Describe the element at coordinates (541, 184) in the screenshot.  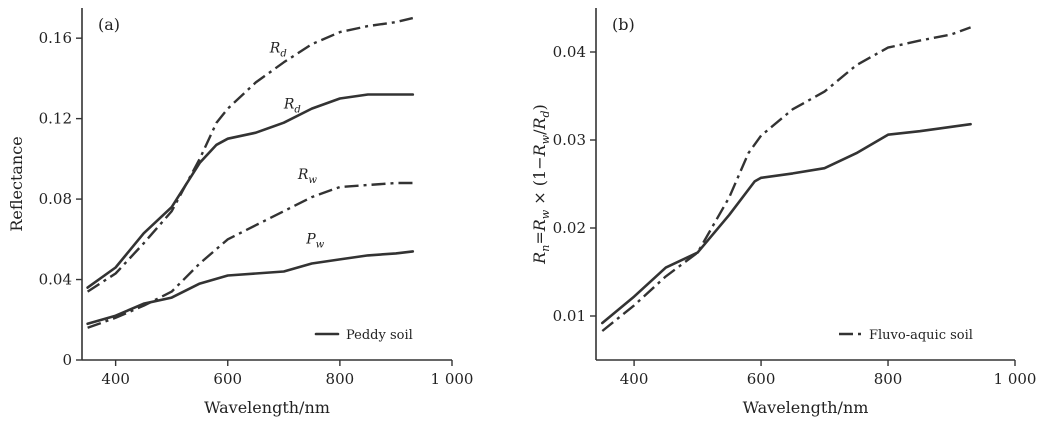
I see `y-axis-title: Rn=Rw × (1−Rw/Rd)` at that location.